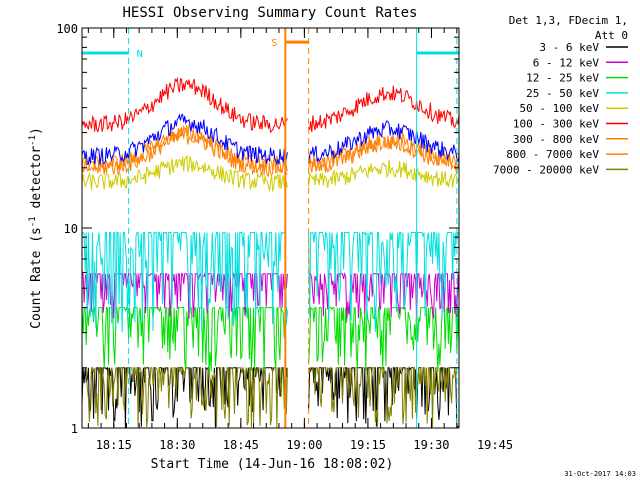  Describe the element at coordinates (140, 54) in the screenshot. I see `night-label: N` at that location.